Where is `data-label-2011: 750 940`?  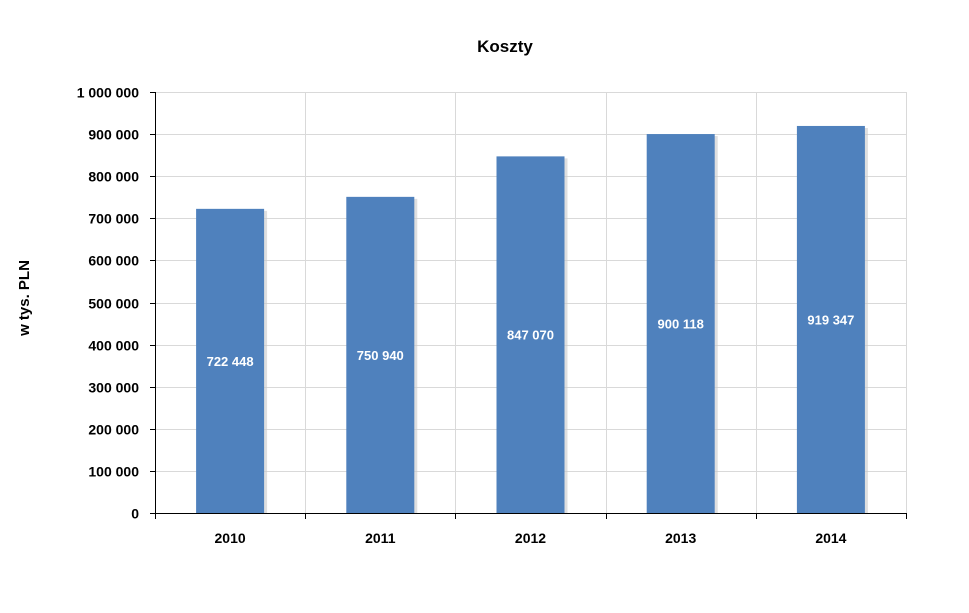 data-label-2011: 750 940 is located at coordinates (380, 355).